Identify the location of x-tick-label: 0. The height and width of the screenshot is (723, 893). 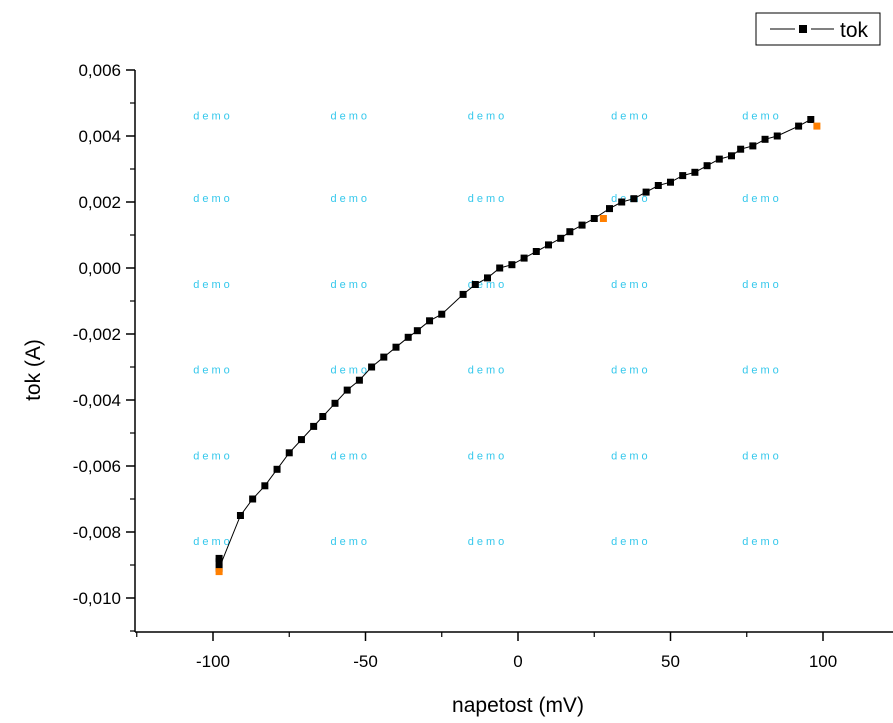
(517, 661).